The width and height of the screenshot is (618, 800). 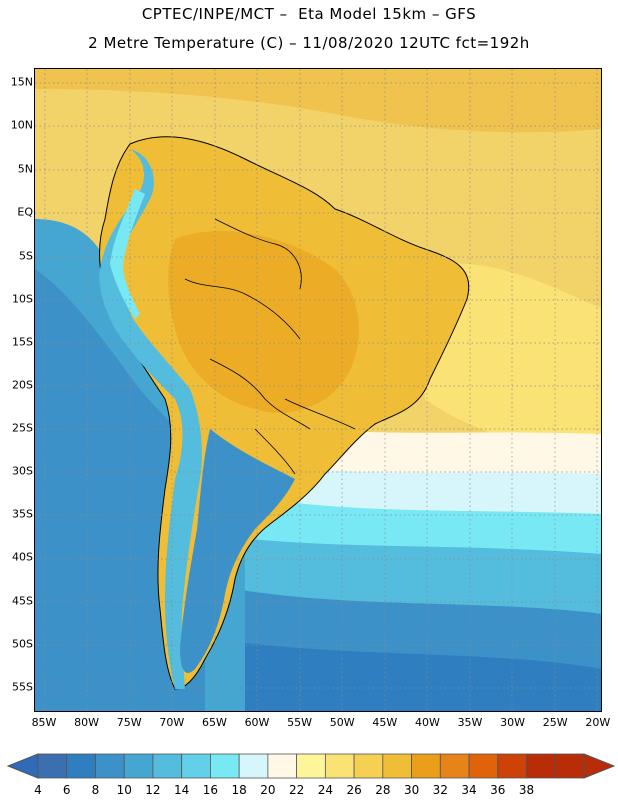 What do you see at coordinates (342, 722) in the screenshot?
I see `lon-label: 50W` at bounding box center [342, 722].